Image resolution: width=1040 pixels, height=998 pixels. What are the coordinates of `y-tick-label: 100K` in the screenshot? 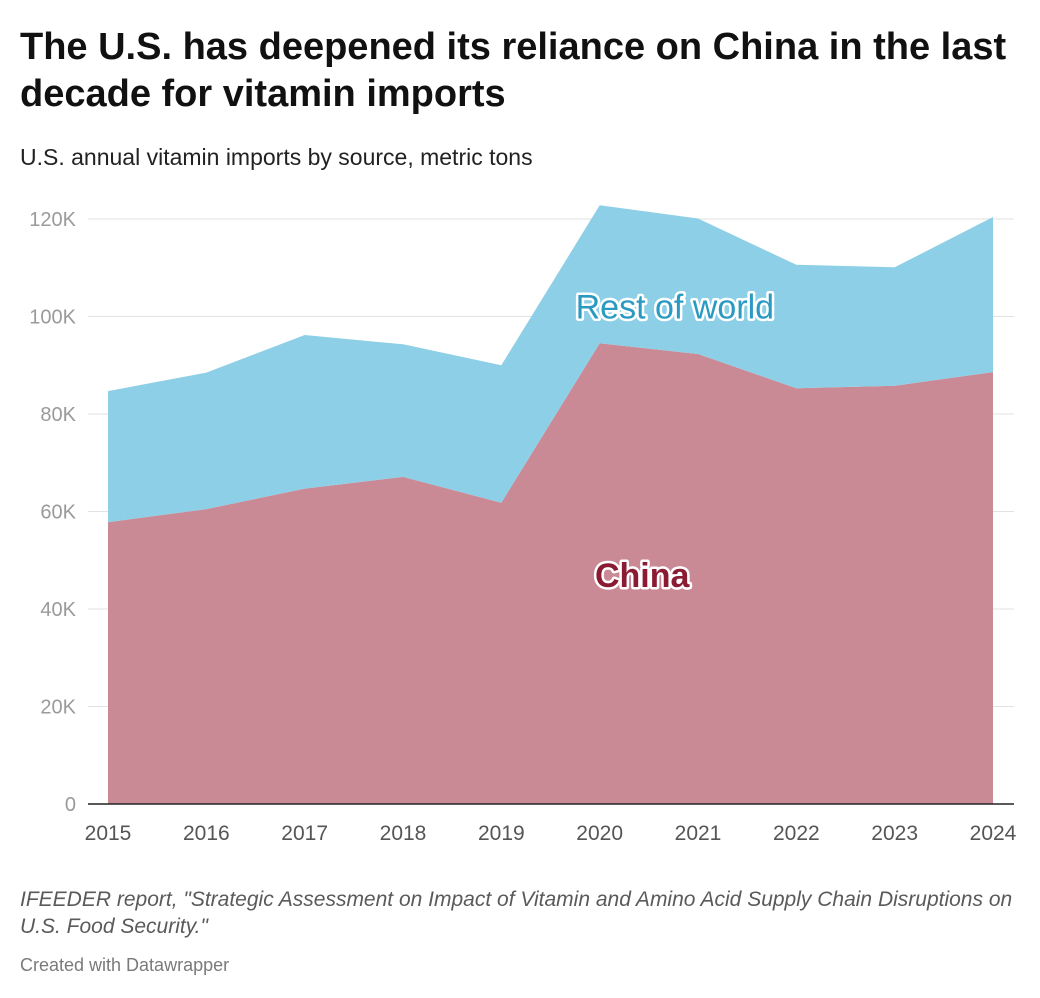 It's located at (52, 318).